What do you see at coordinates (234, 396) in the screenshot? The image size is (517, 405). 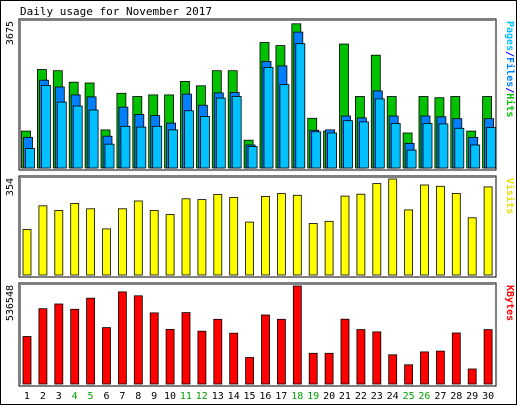 I see `x-tick-label-day-14: 14` at bounding box center [234, 396].